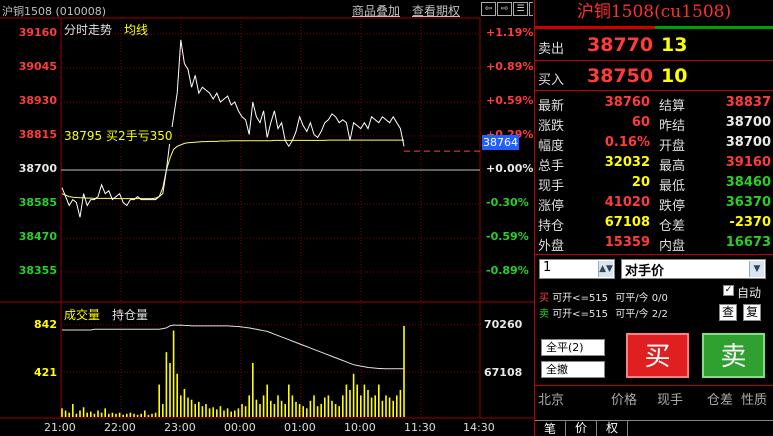 The height and width of the screenshot is (436, 773). I want to click on open-interest-label: 持仓量, so click(130, 315).